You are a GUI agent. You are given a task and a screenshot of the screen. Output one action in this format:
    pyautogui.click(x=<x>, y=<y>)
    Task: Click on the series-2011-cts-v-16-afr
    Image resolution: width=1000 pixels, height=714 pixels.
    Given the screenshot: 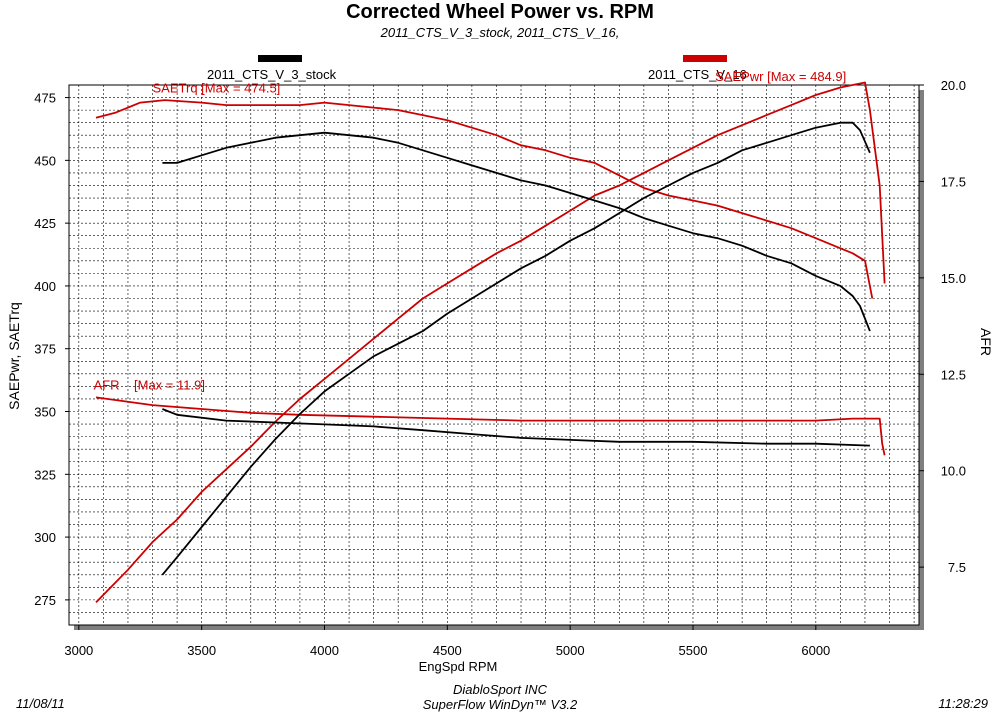 What is the action you would take?
    pyautogui.click(x=490, y=426)
    